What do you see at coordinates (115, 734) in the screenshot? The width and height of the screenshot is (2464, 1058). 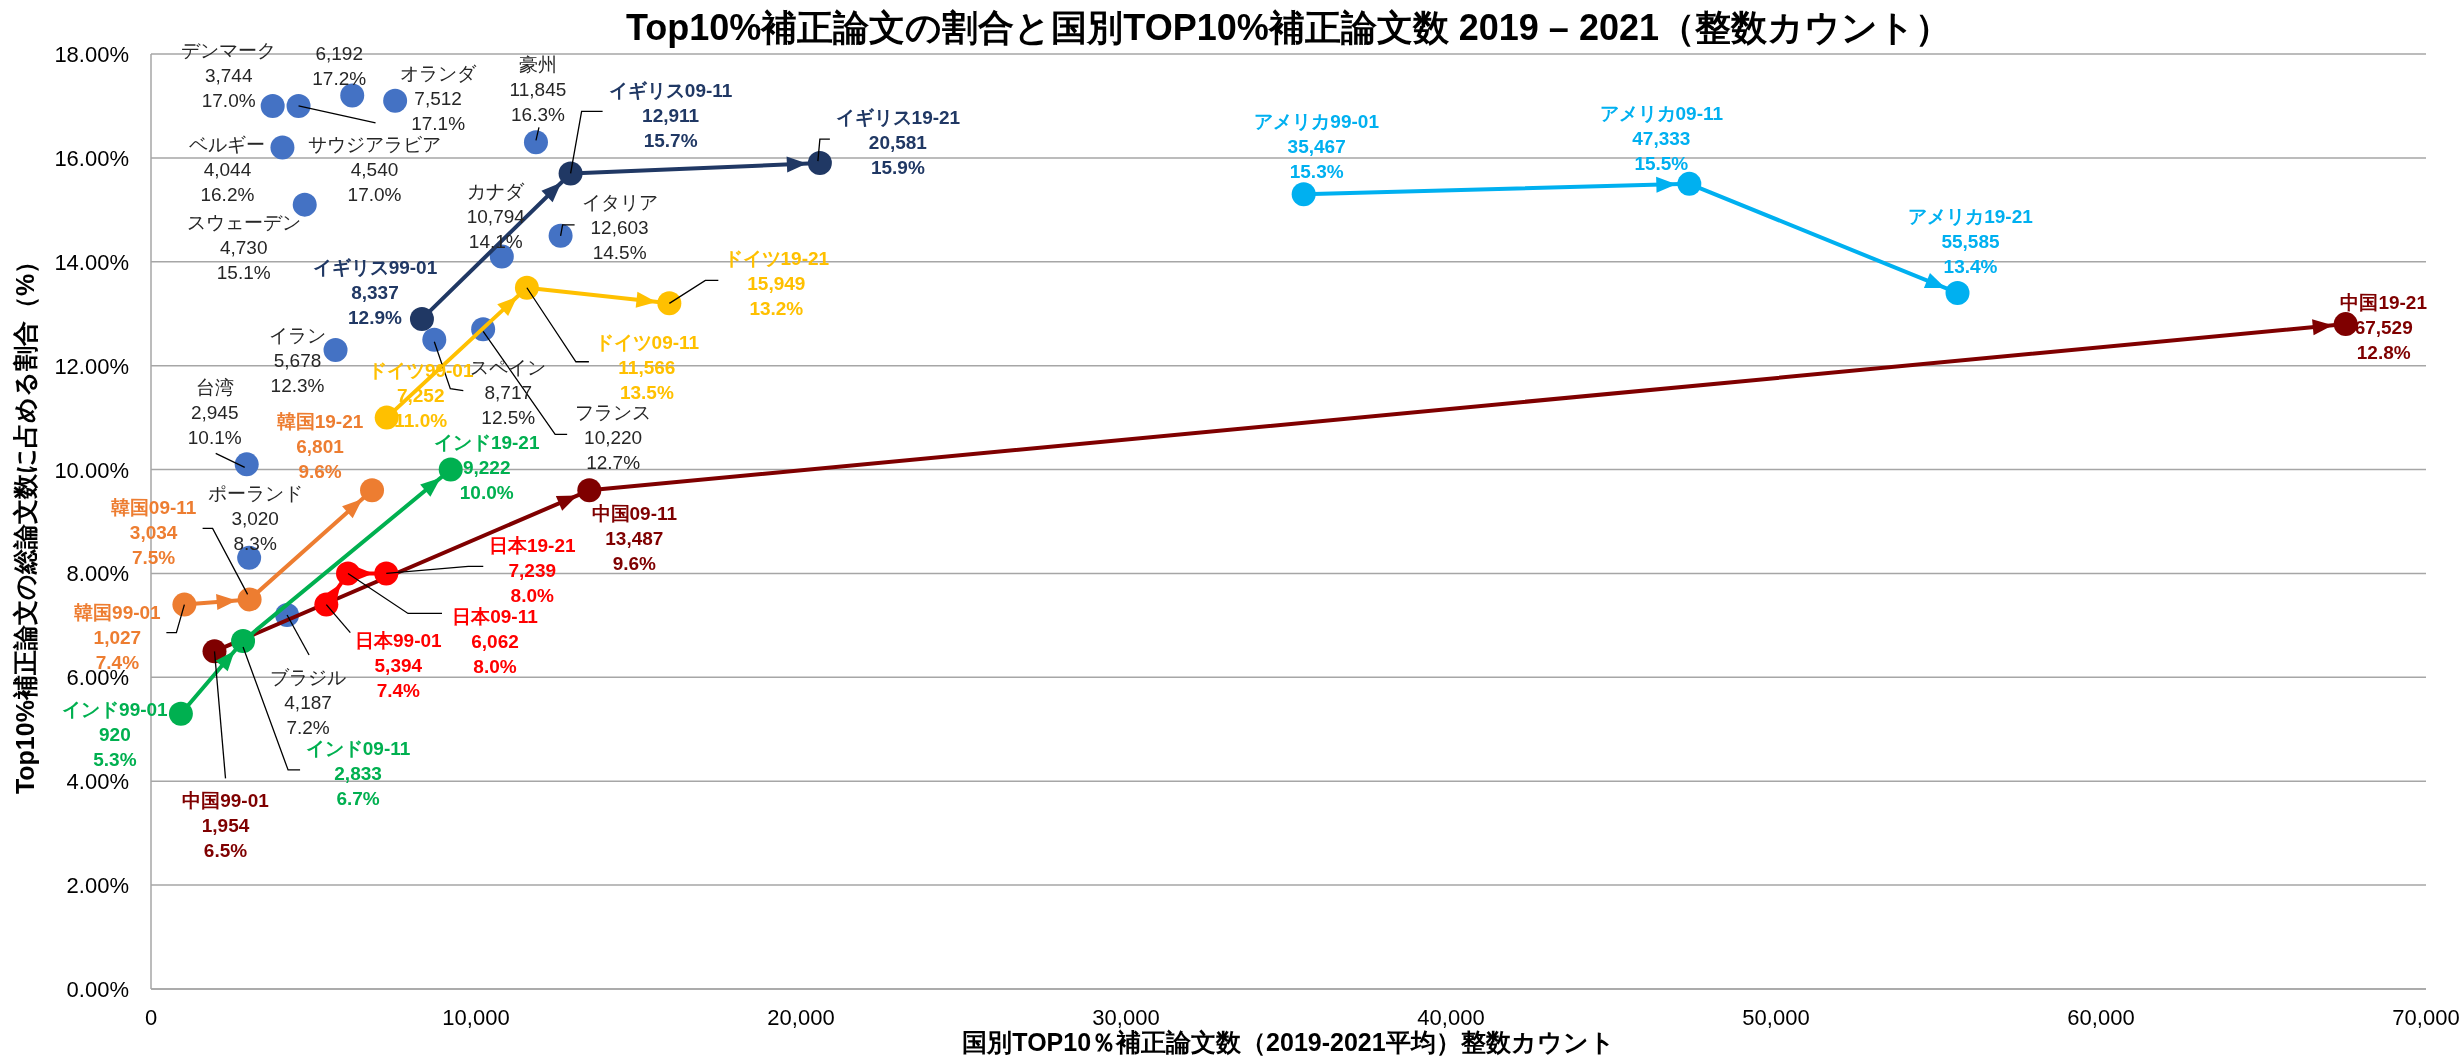 I see `data-label: インド99-01 920 5.3%` at bounding box center [115, 734].